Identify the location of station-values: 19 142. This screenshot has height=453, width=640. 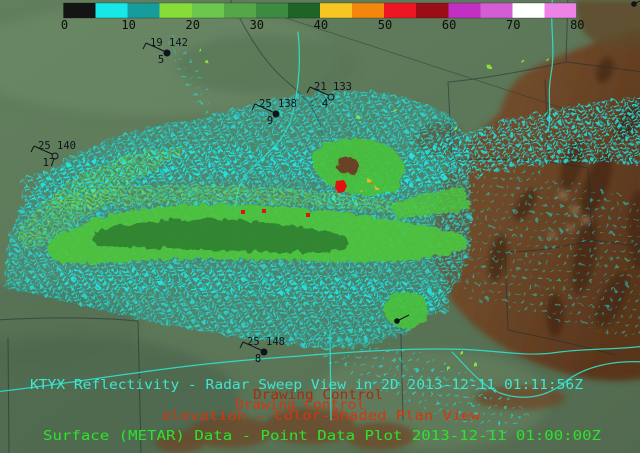
(169, 43).